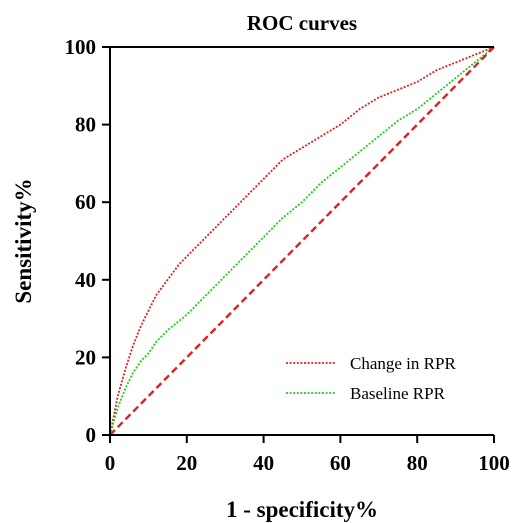  I want to click on legend-label: Baseline RPR, so click(398, 393).